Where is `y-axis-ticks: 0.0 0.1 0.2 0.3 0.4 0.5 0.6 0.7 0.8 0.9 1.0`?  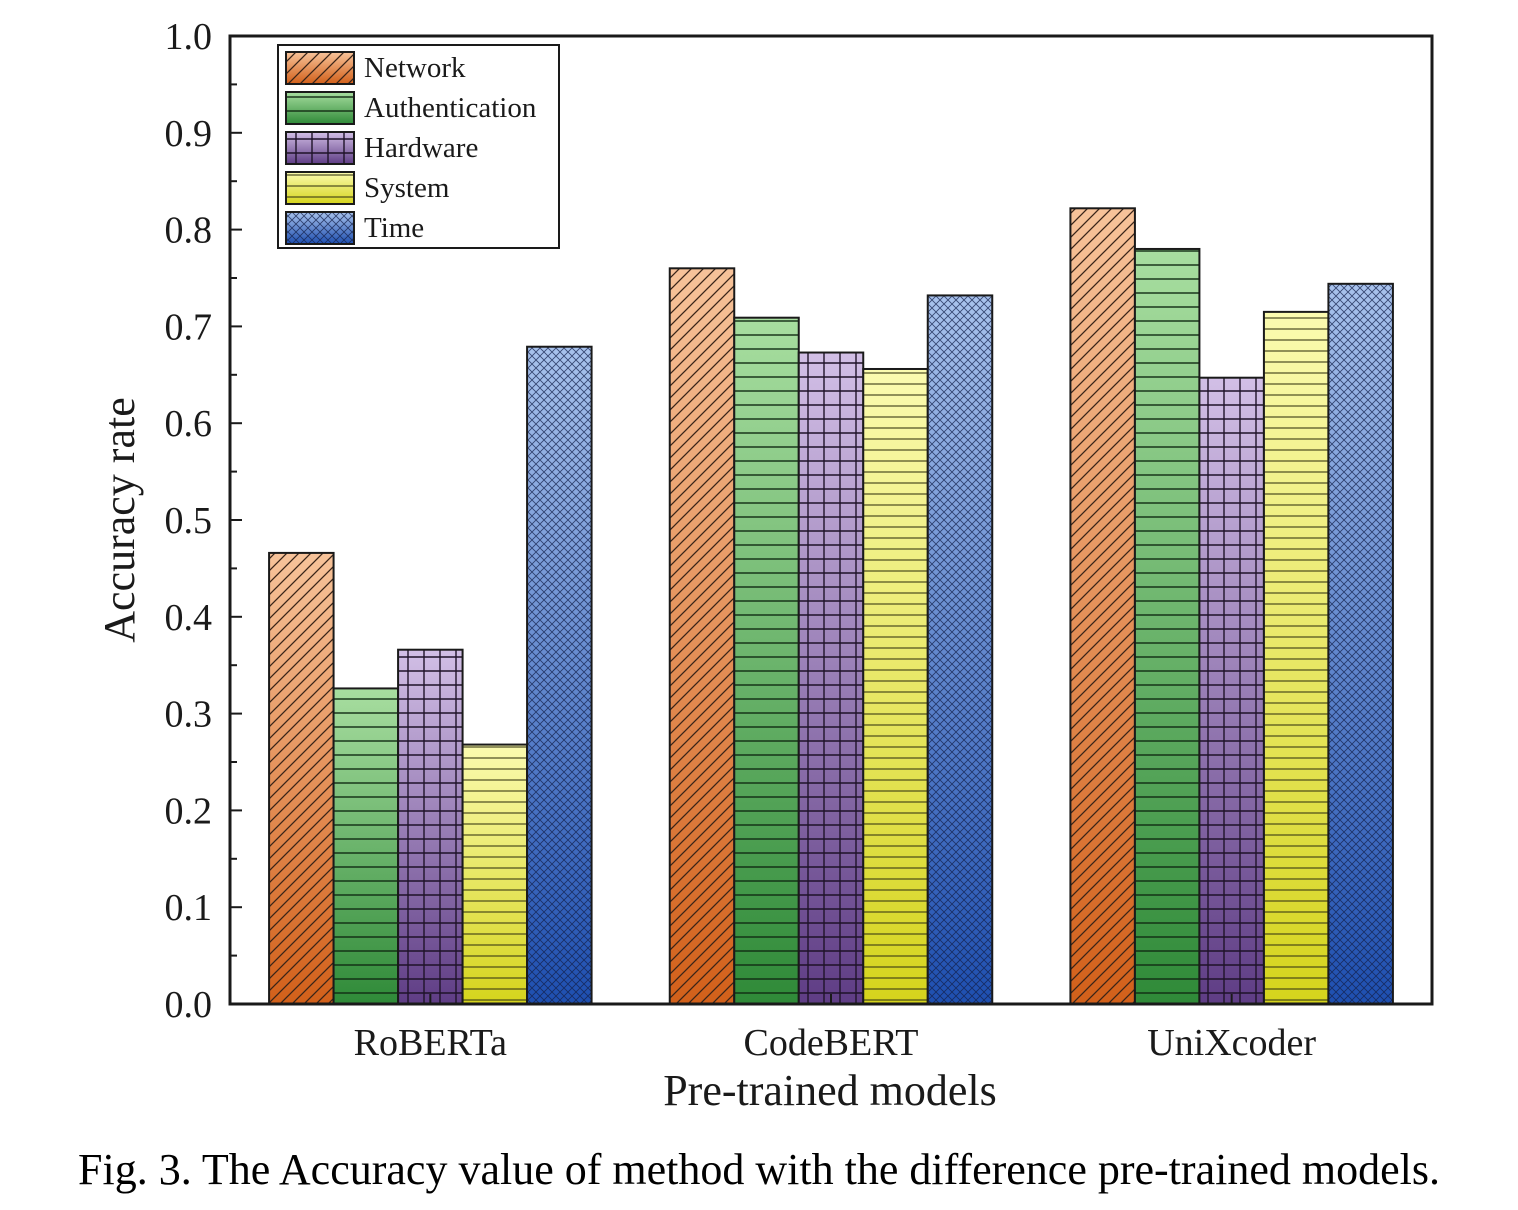
y-axis-ticks: 0.0 0.1 0.2 0.3 0.4 0.5 0.6 0.7 0.8 0.9 1.0 is located at coordinates (203, 521).